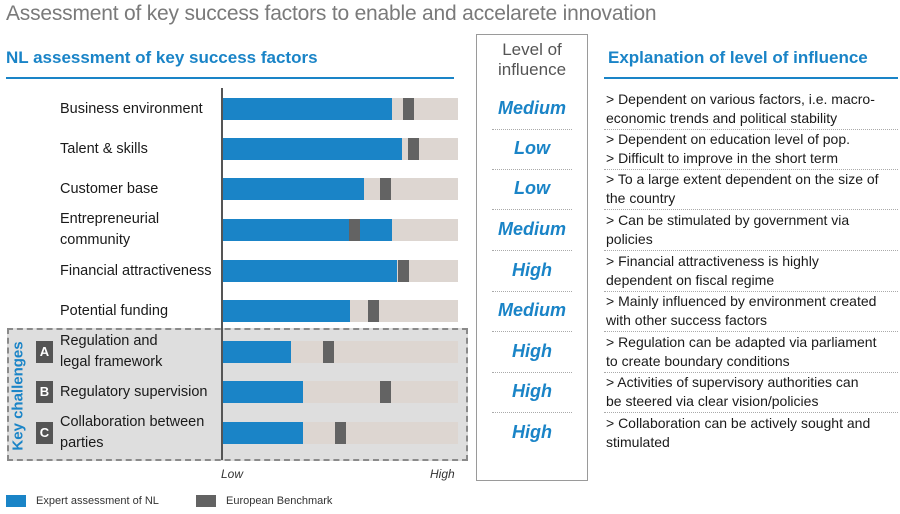 The width and height of the screenshot is (900, 514). Describe the element at coordinates (111, 352) in the screenshot. I see `factor-label-regulation-and-legal-framework: Regulation and legal framework` at that location.